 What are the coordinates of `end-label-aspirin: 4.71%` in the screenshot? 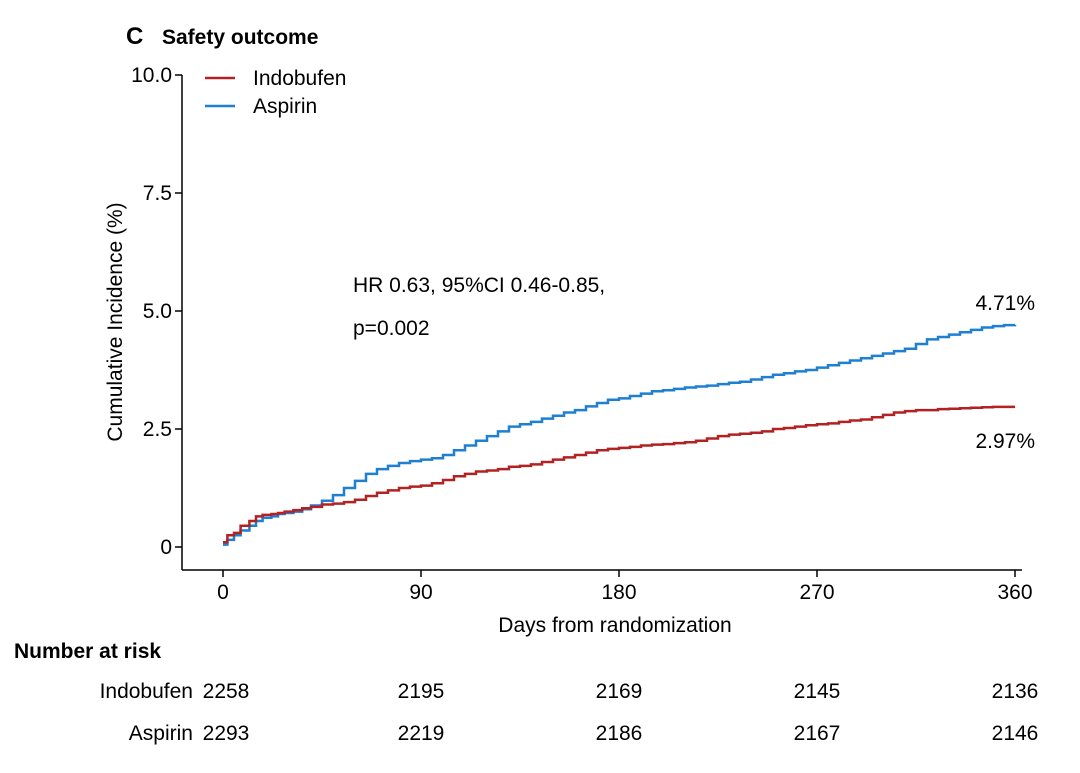 It's located at (1005, 303).